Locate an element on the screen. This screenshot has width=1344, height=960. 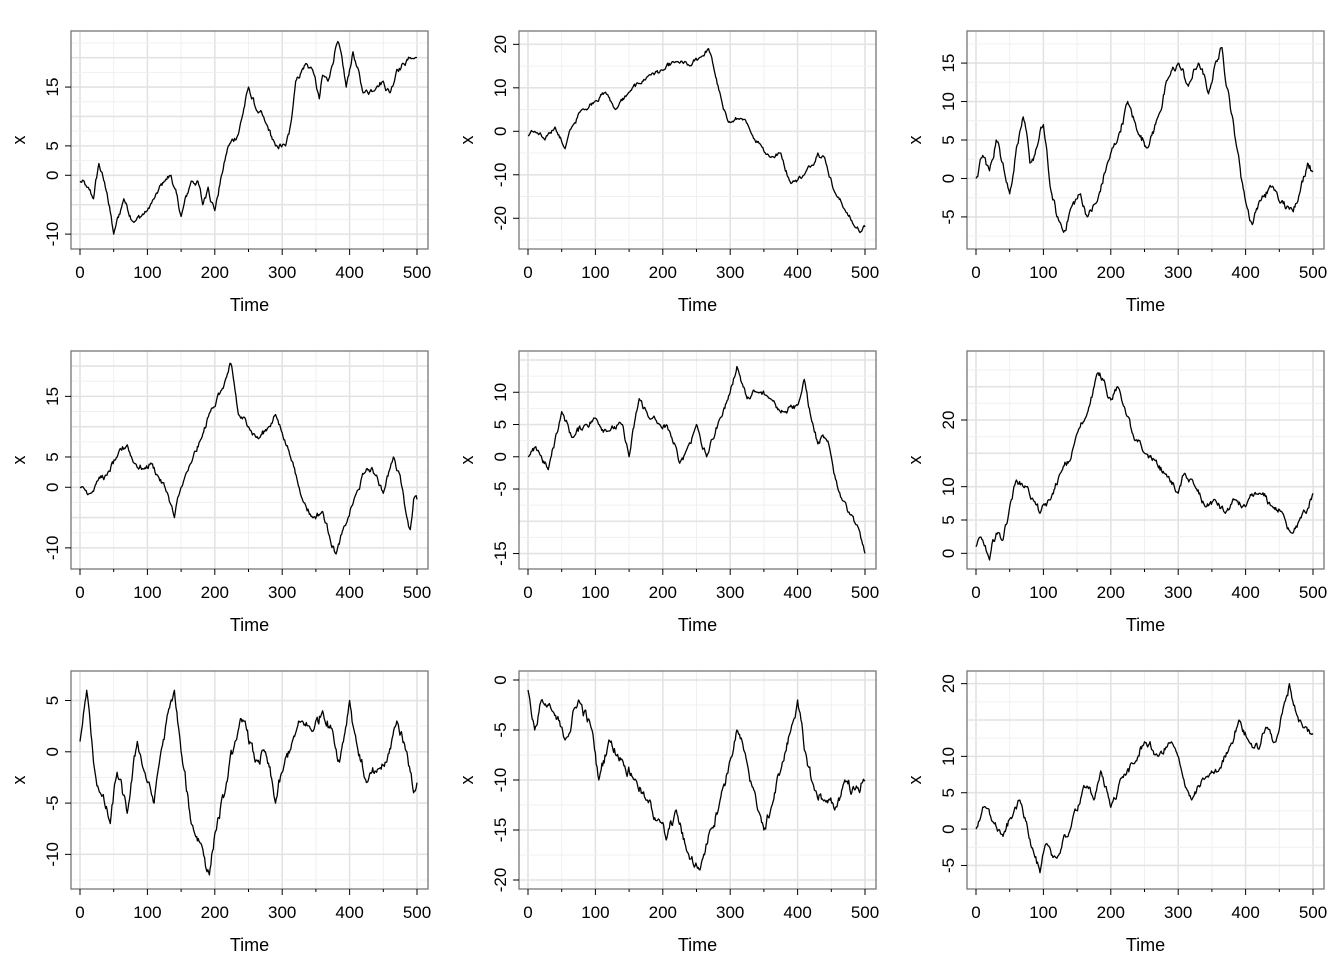
chart-panel-6: 0 100 200 300 400 500 0 5 10 20 Time x is located at coordinates (1116, 492).